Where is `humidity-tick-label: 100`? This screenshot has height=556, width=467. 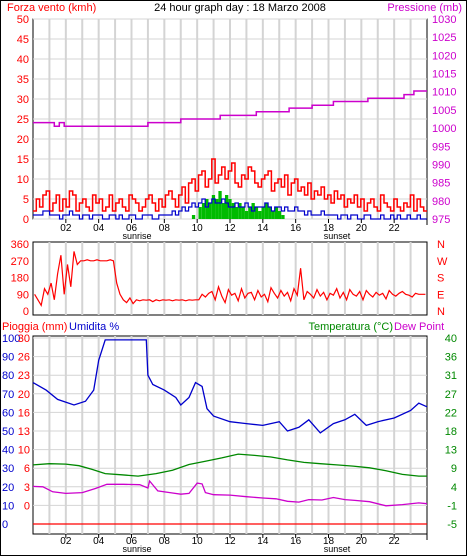
humidity-tick-label: 100 is located at coordinates (11, 339).